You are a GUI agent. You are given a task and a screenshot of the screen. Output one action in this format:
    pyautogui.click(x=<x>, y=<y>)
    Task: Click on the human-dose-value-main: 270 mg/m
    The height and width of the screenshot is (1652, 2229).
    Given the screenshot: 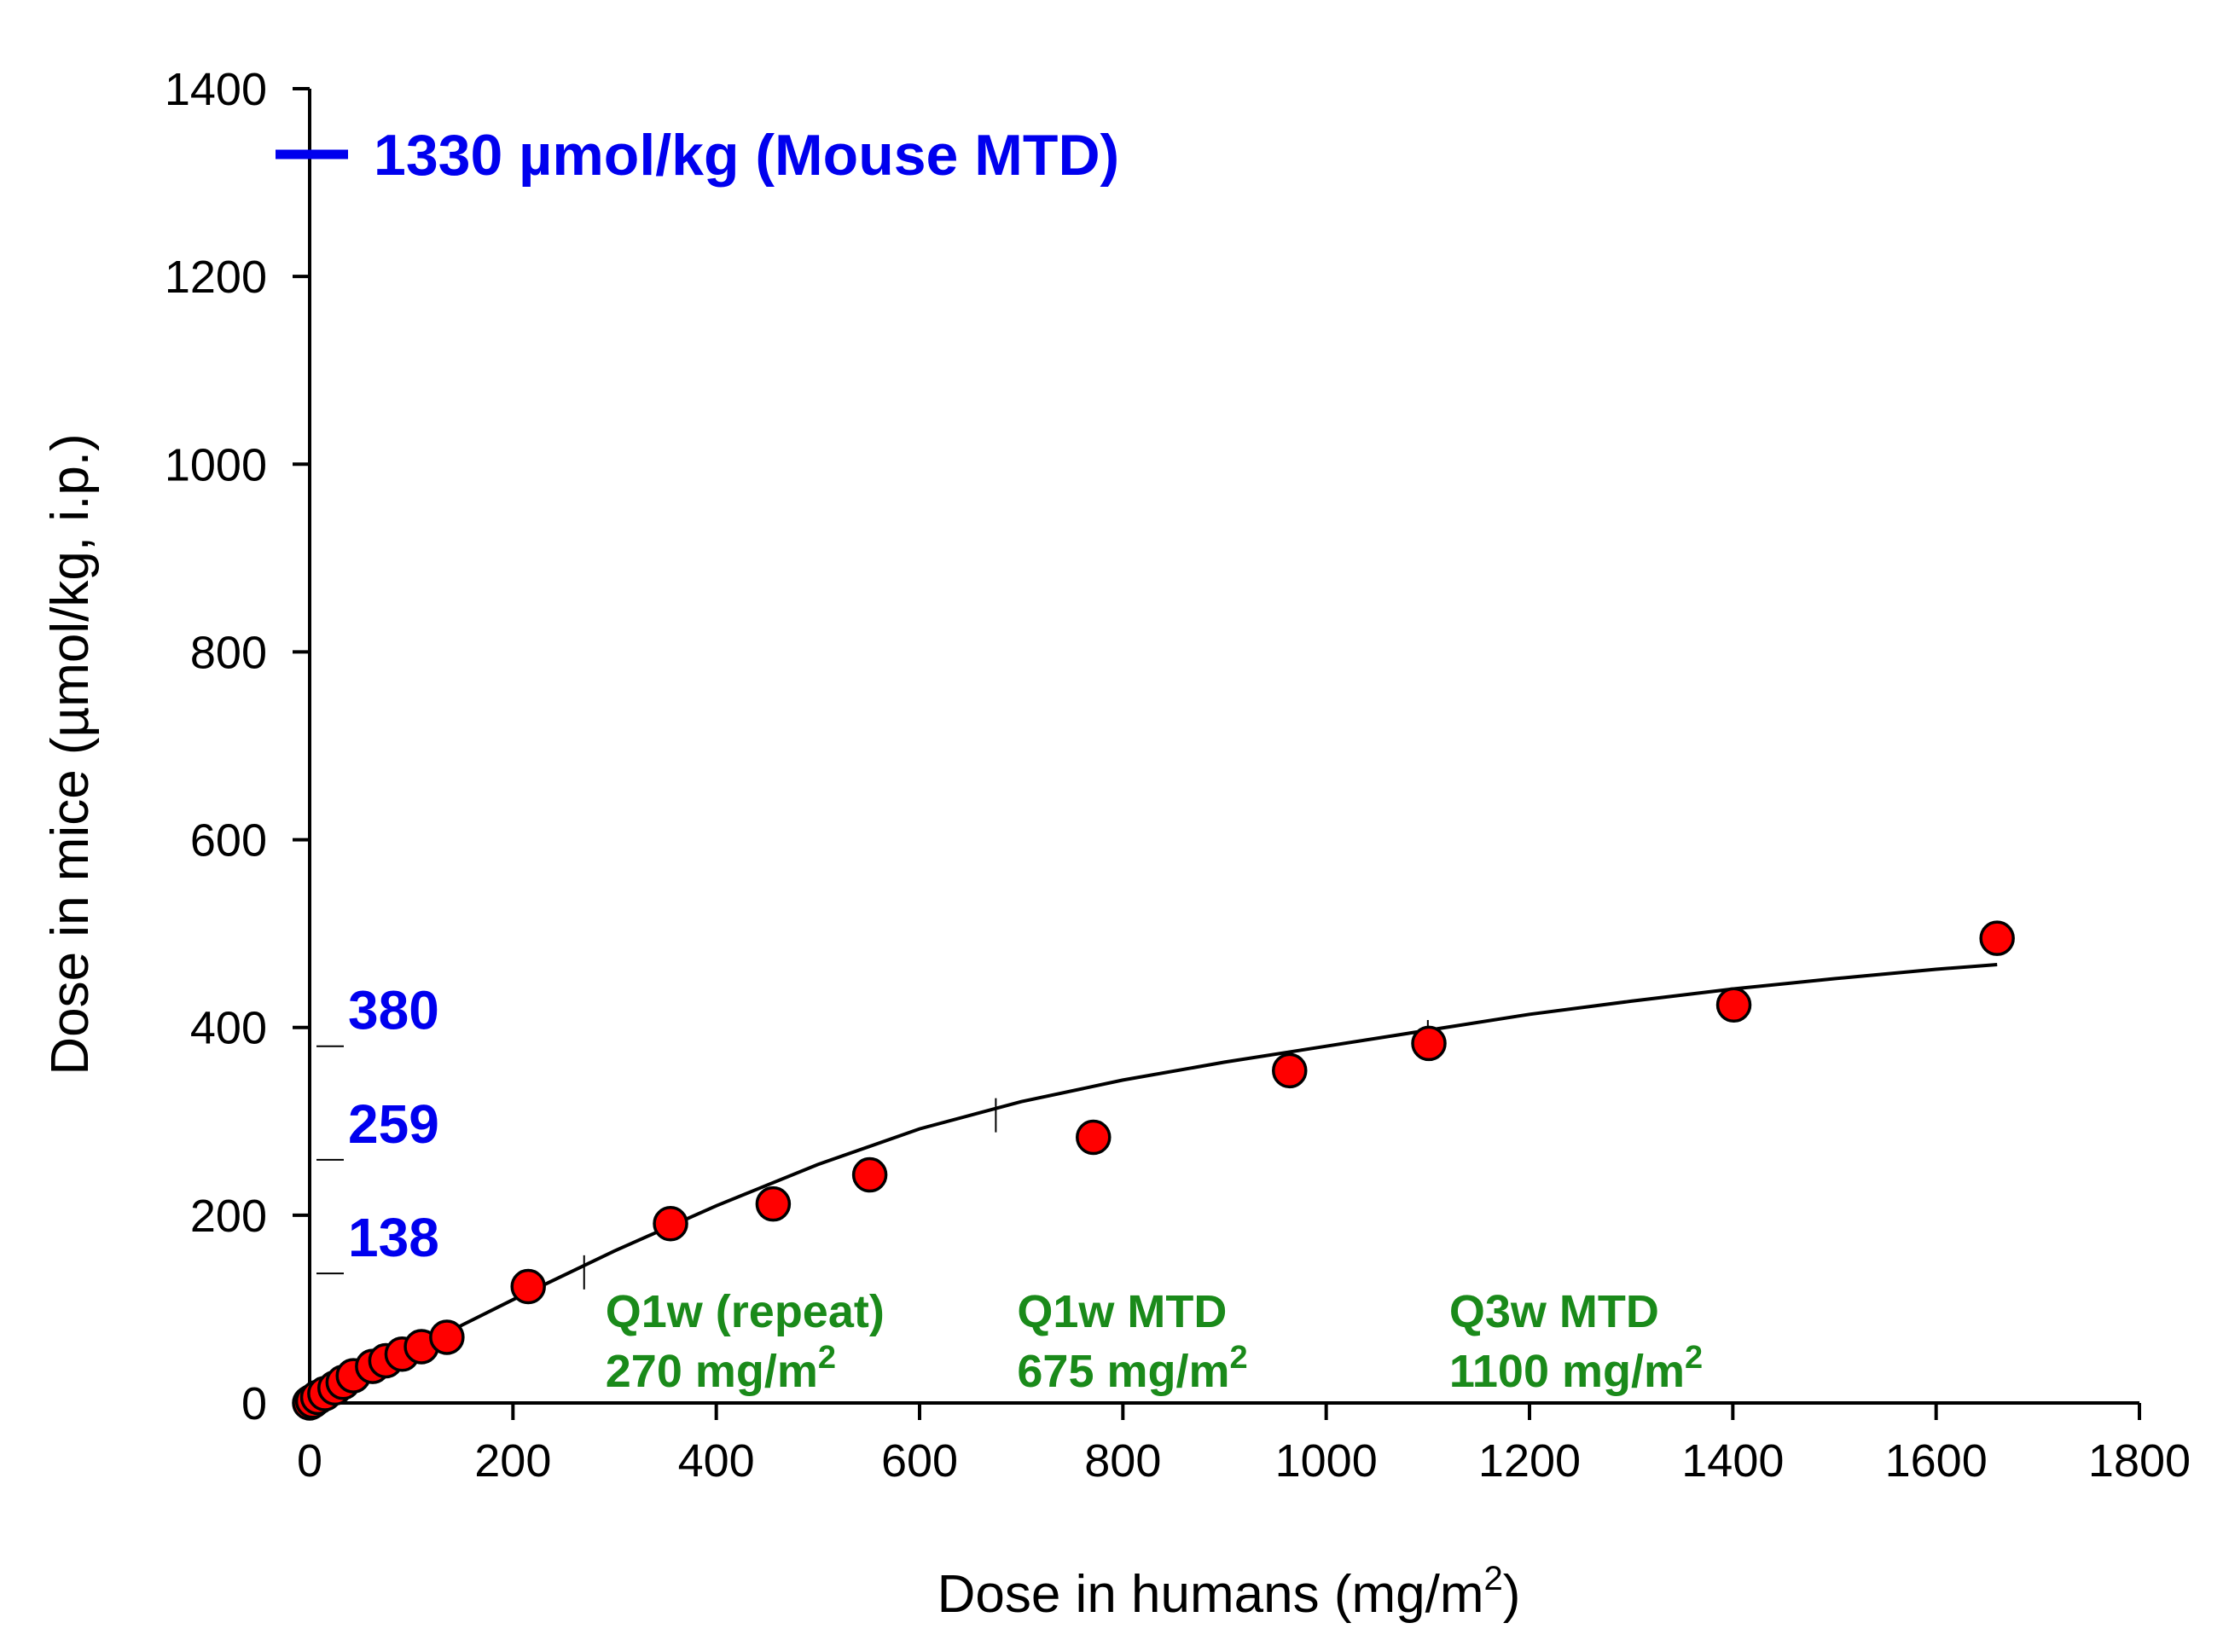 What is the action you would take?
    pyautogui.click(x=712, y=1372)
    